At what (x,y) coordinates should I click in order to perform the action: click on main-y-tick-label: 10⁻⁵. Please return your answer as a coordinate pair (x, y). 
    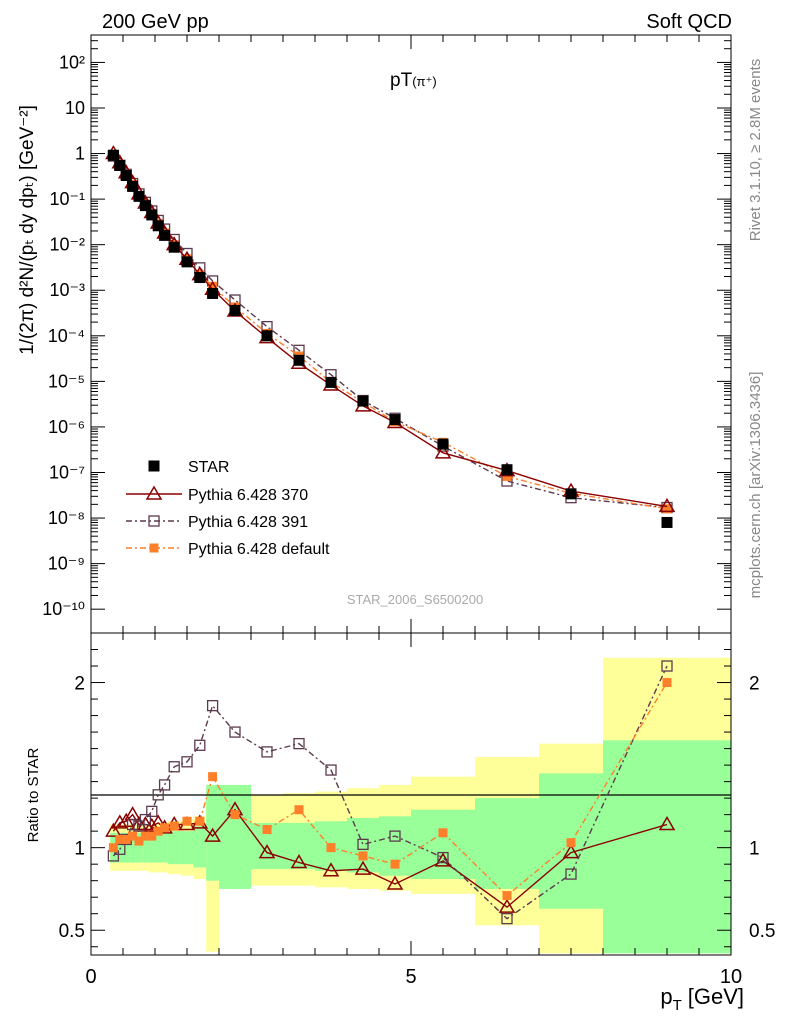
    Looking at the image, I should click on (66, 381).